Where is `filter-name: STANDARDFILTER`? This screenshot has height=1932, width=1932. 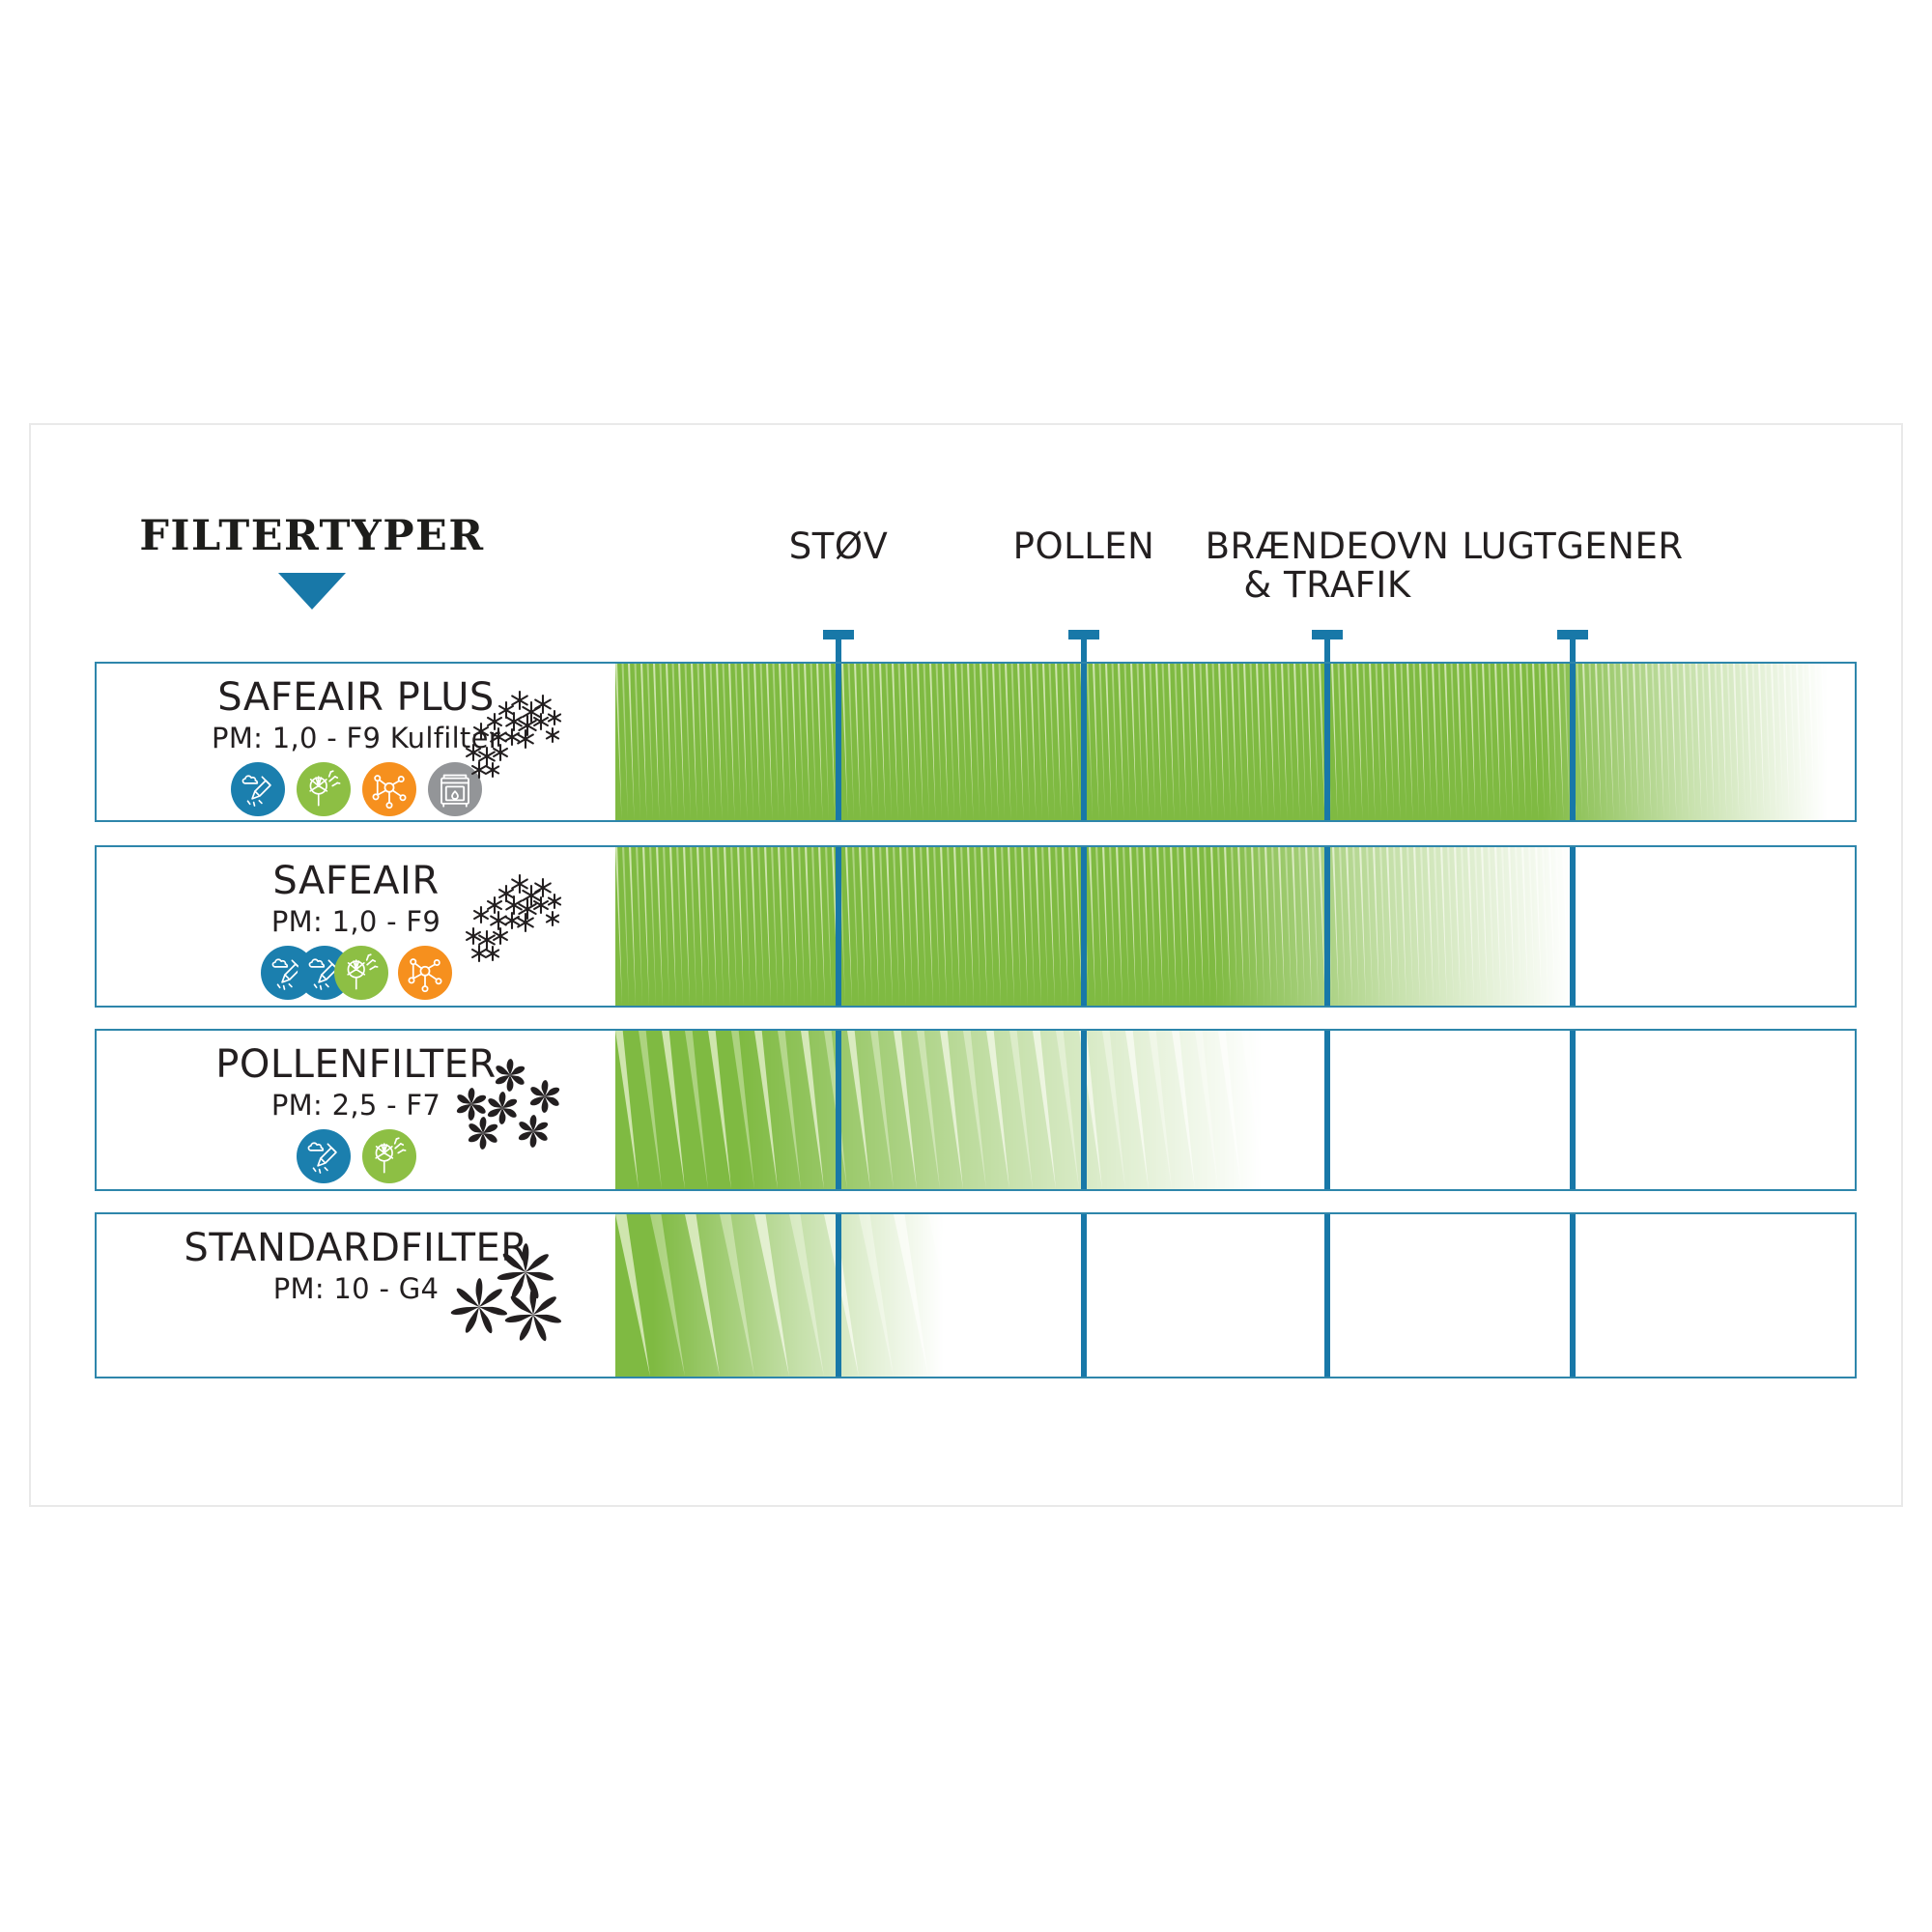 filter-name: STANDARDFILTER is located at coordinates (356, 1248).